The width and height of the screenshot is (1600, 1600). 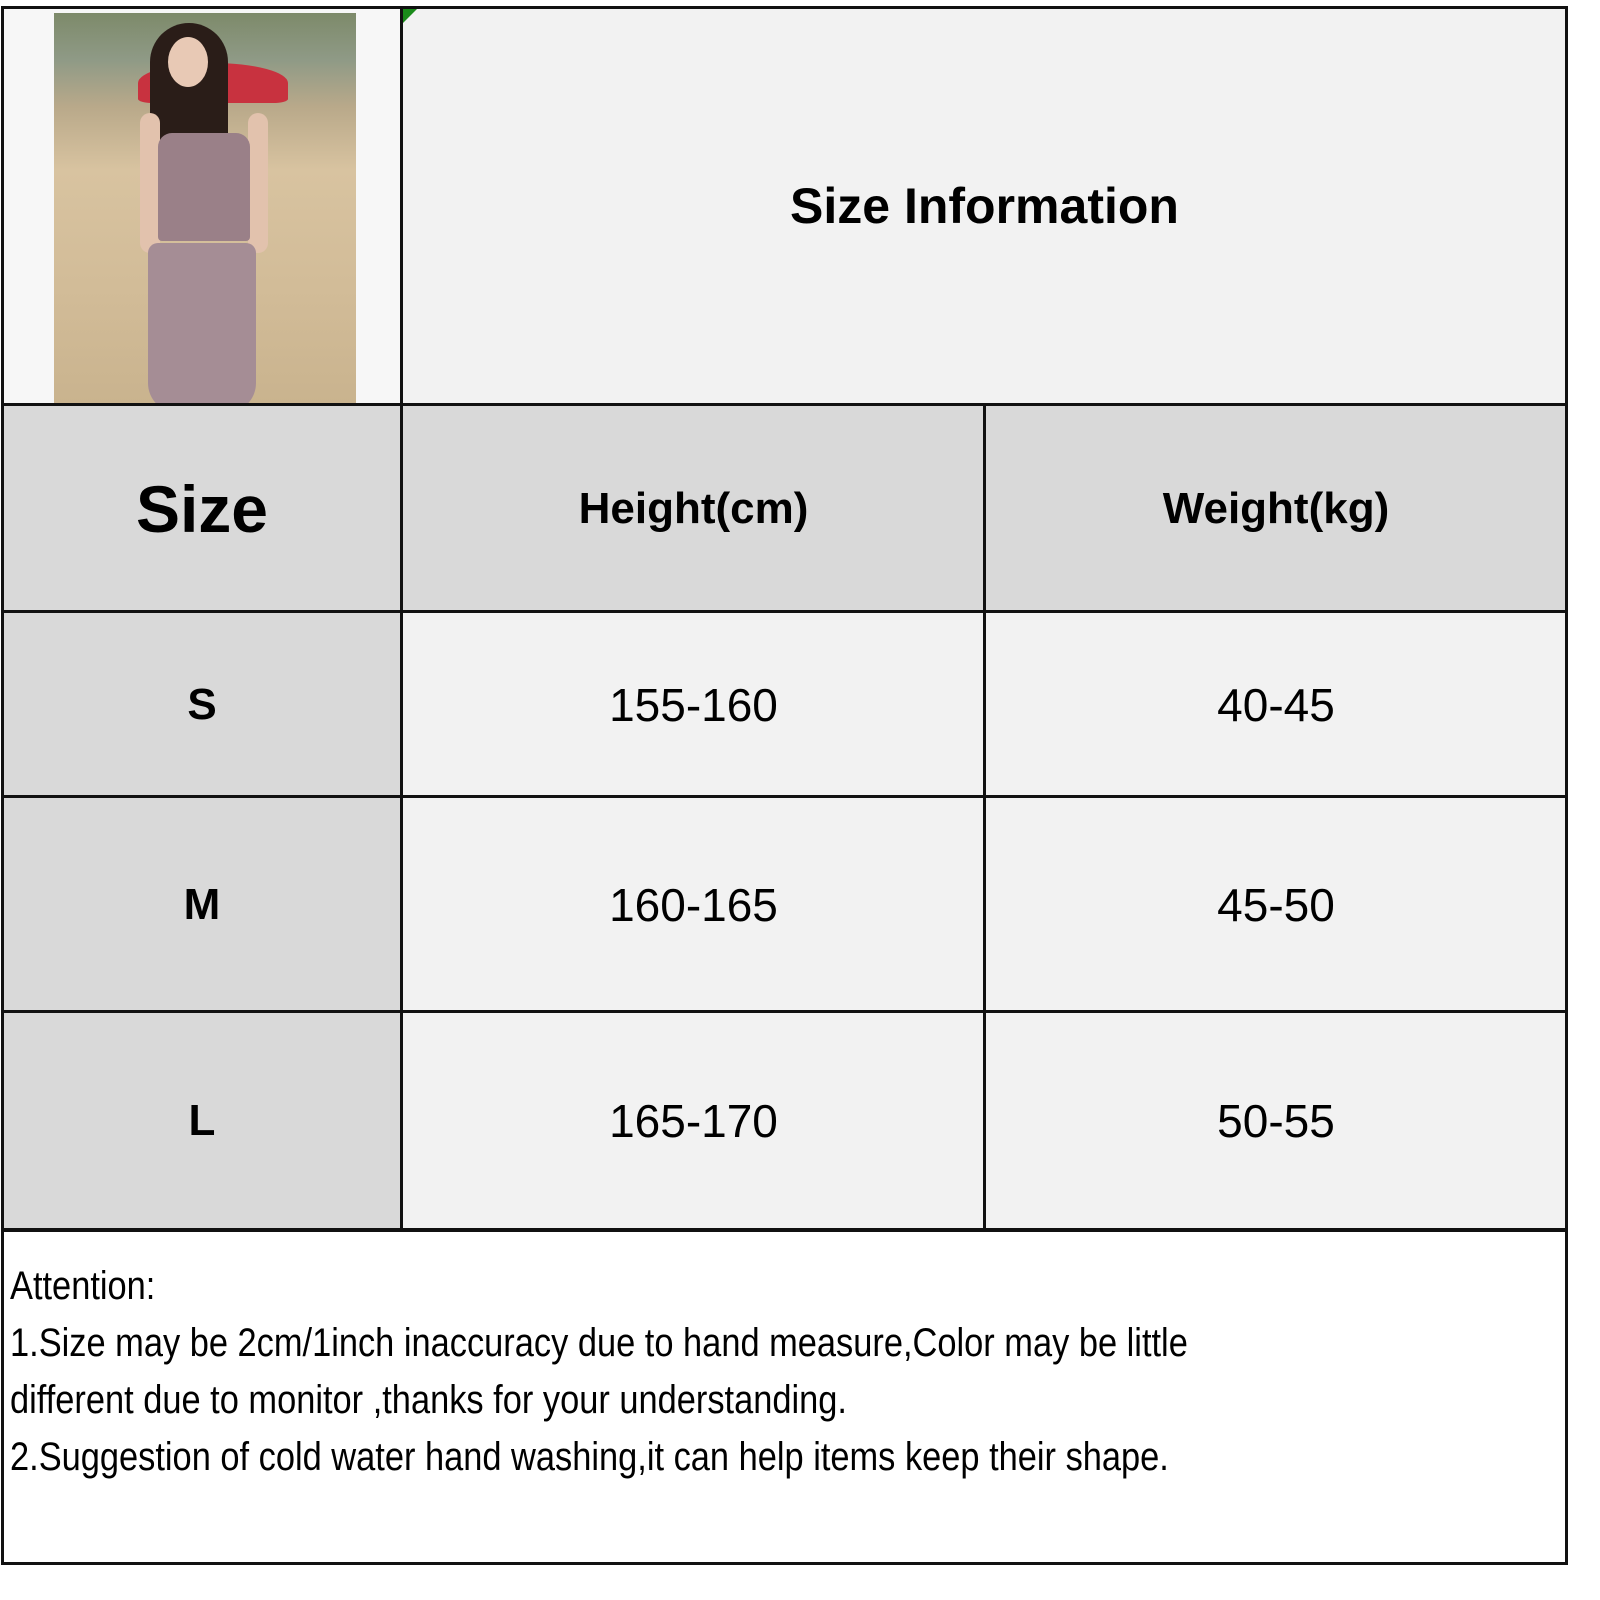 What do you see at coordinates (410, 16) in the screenshot?
I see `cell-marker-icon` at bounding box center [410, 16].